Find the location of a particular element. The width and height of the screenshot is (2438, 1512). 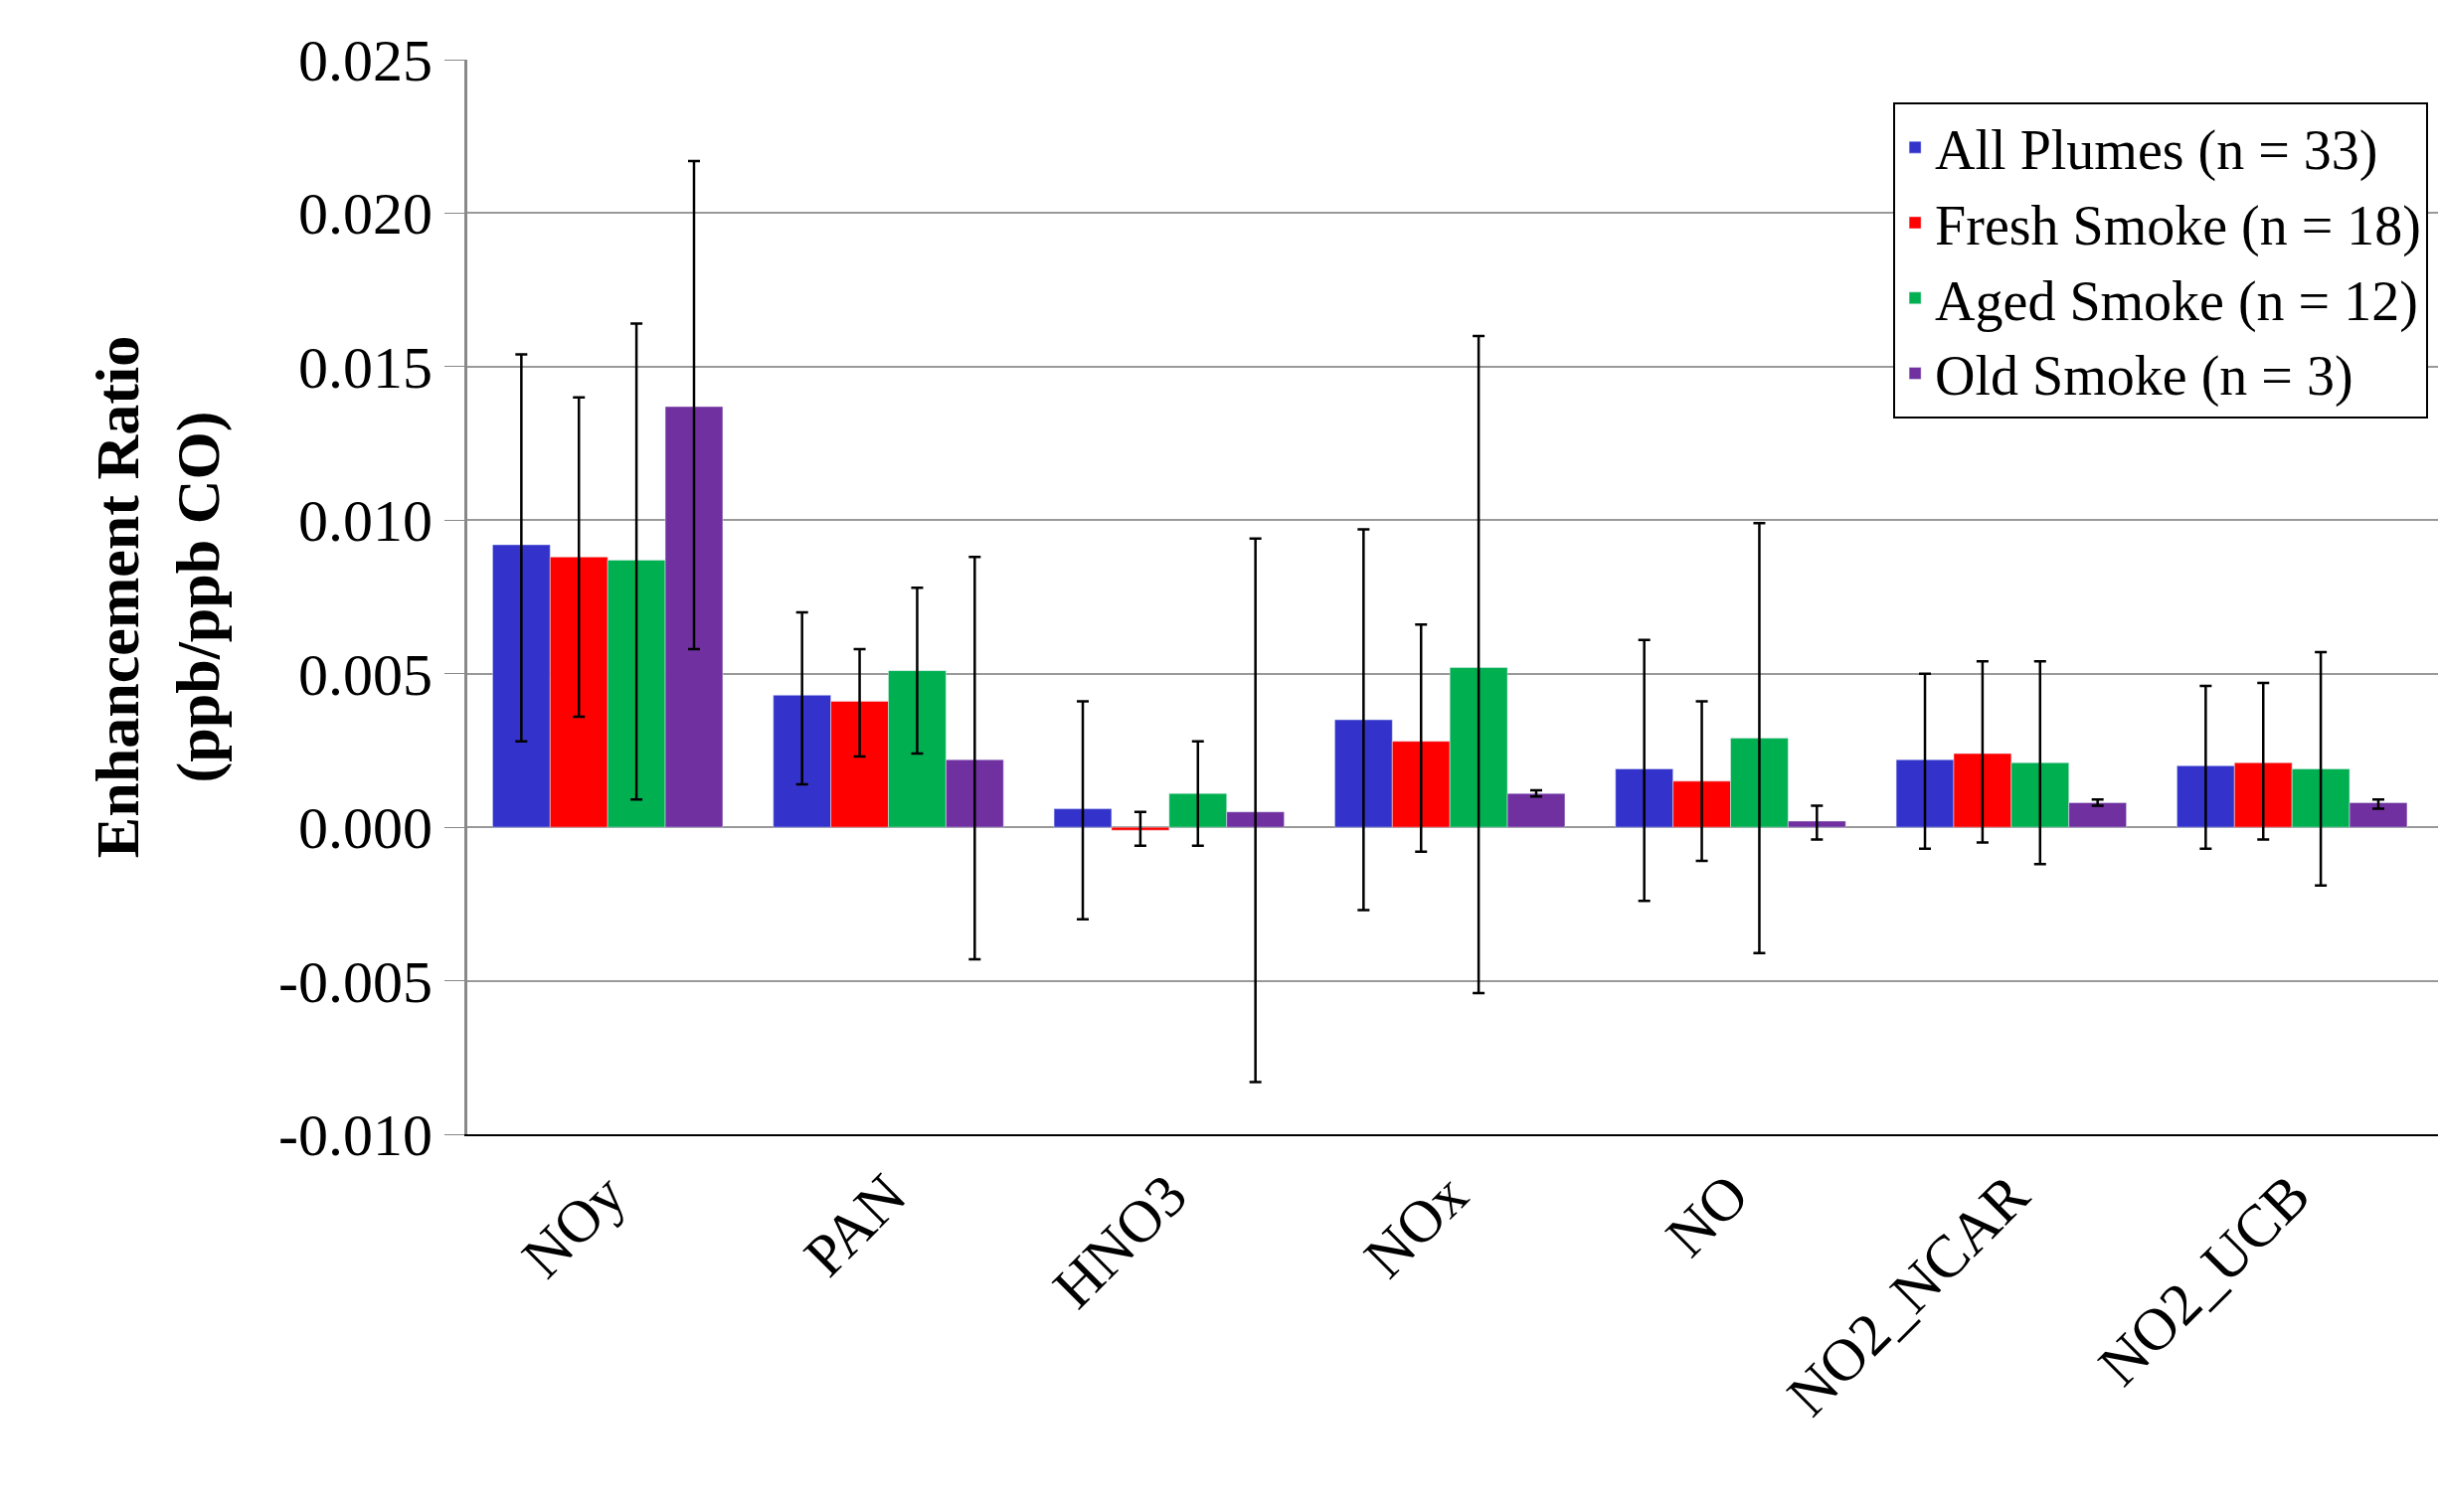

x-tick-label: NOy is located at coordinates (573, 1225).